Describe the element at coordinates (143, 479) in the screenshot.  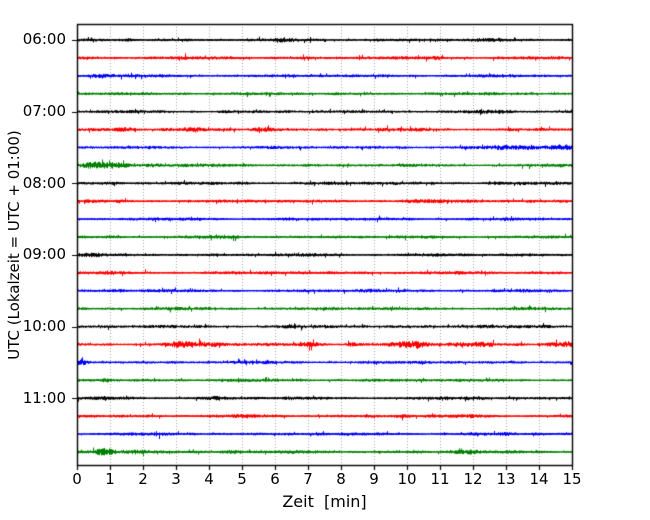
I see `x-tick-2: 2` at that location.